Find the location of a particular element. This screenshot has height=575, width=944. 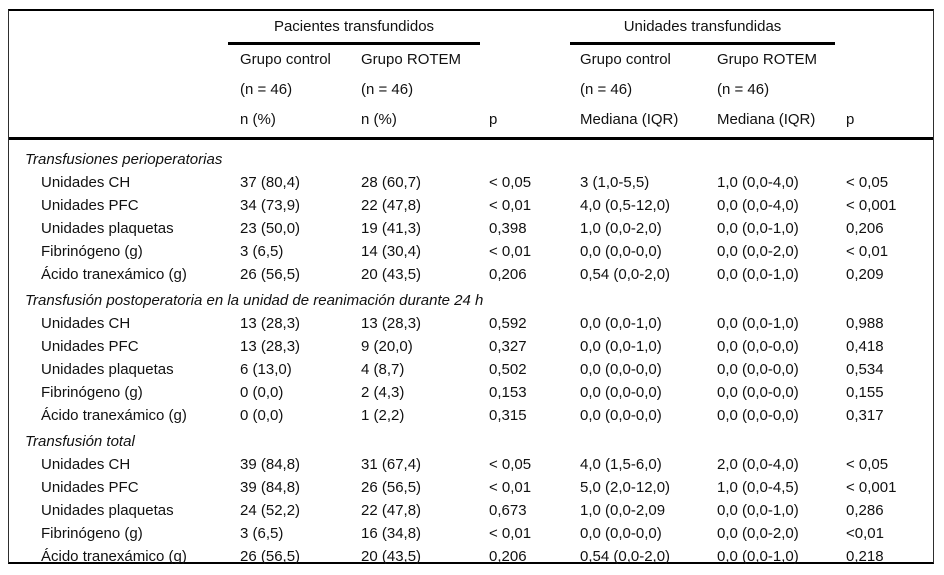

value-cell: 28 (60,7) is located at coordinates (391, 182).